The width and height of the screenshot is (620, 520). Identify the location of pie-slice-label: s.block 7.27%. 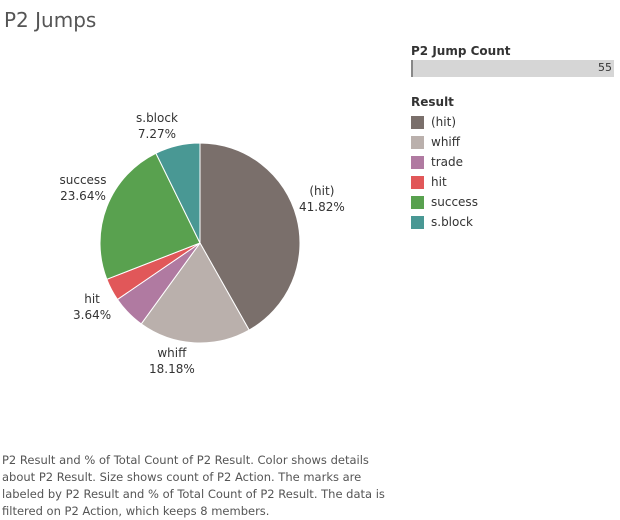
(157, 126).